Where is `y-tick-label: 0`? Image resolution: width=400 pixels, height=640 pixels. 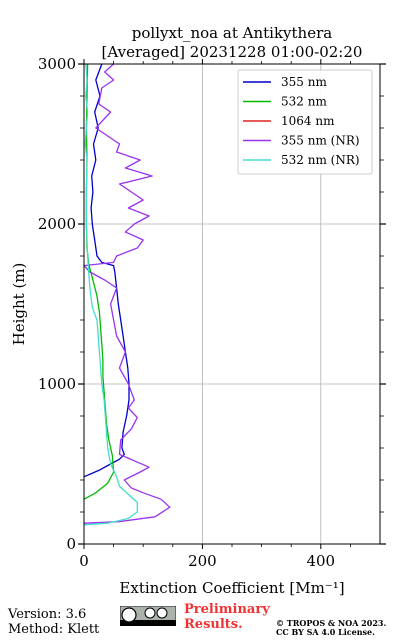
y-tick-label: 0 is located at coordinates (71, 544).